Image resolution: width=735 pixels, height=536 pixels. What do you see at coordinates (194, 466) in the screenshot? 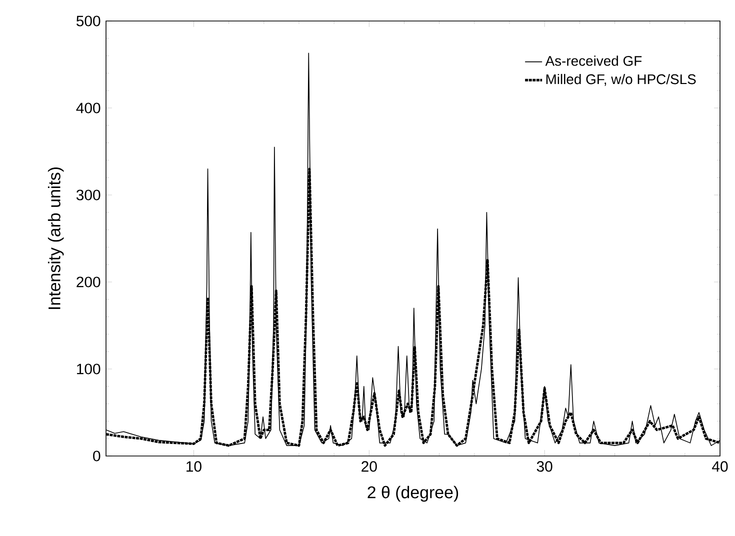
I see `x-tick-label: 10` at bounding box center [194, 466].